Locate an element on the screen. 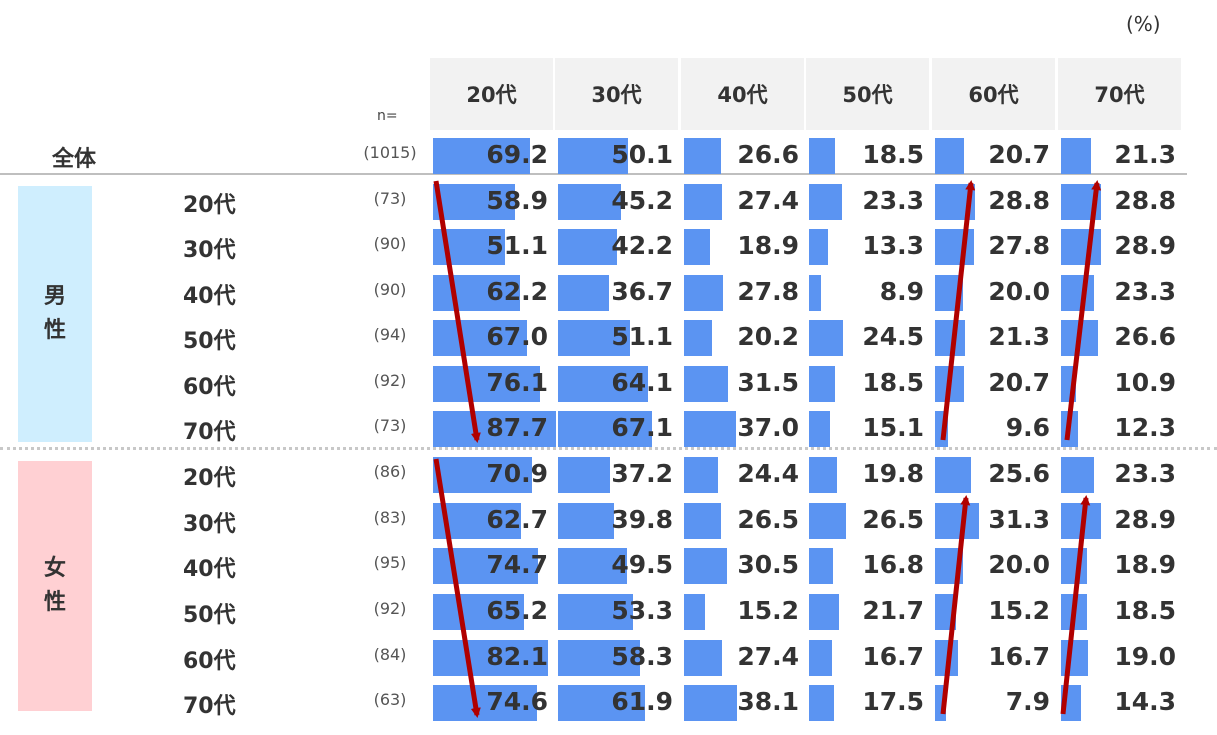 The image size is (1217, 735). value-label: 28.8 is located at coordinates (1019, 200).